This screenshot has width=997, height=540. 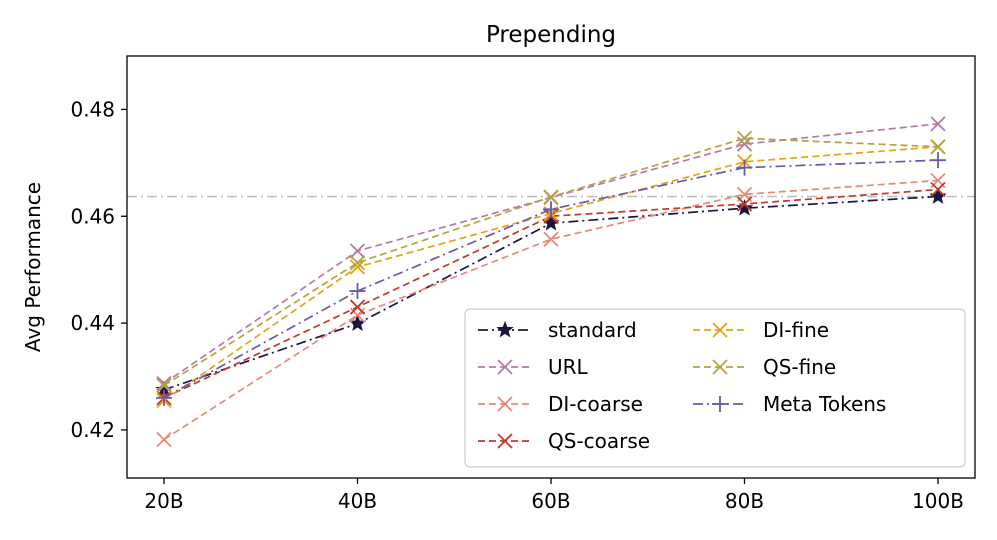 I want to click on legend-label: Meta Tokens, so click(x=824, y=404).